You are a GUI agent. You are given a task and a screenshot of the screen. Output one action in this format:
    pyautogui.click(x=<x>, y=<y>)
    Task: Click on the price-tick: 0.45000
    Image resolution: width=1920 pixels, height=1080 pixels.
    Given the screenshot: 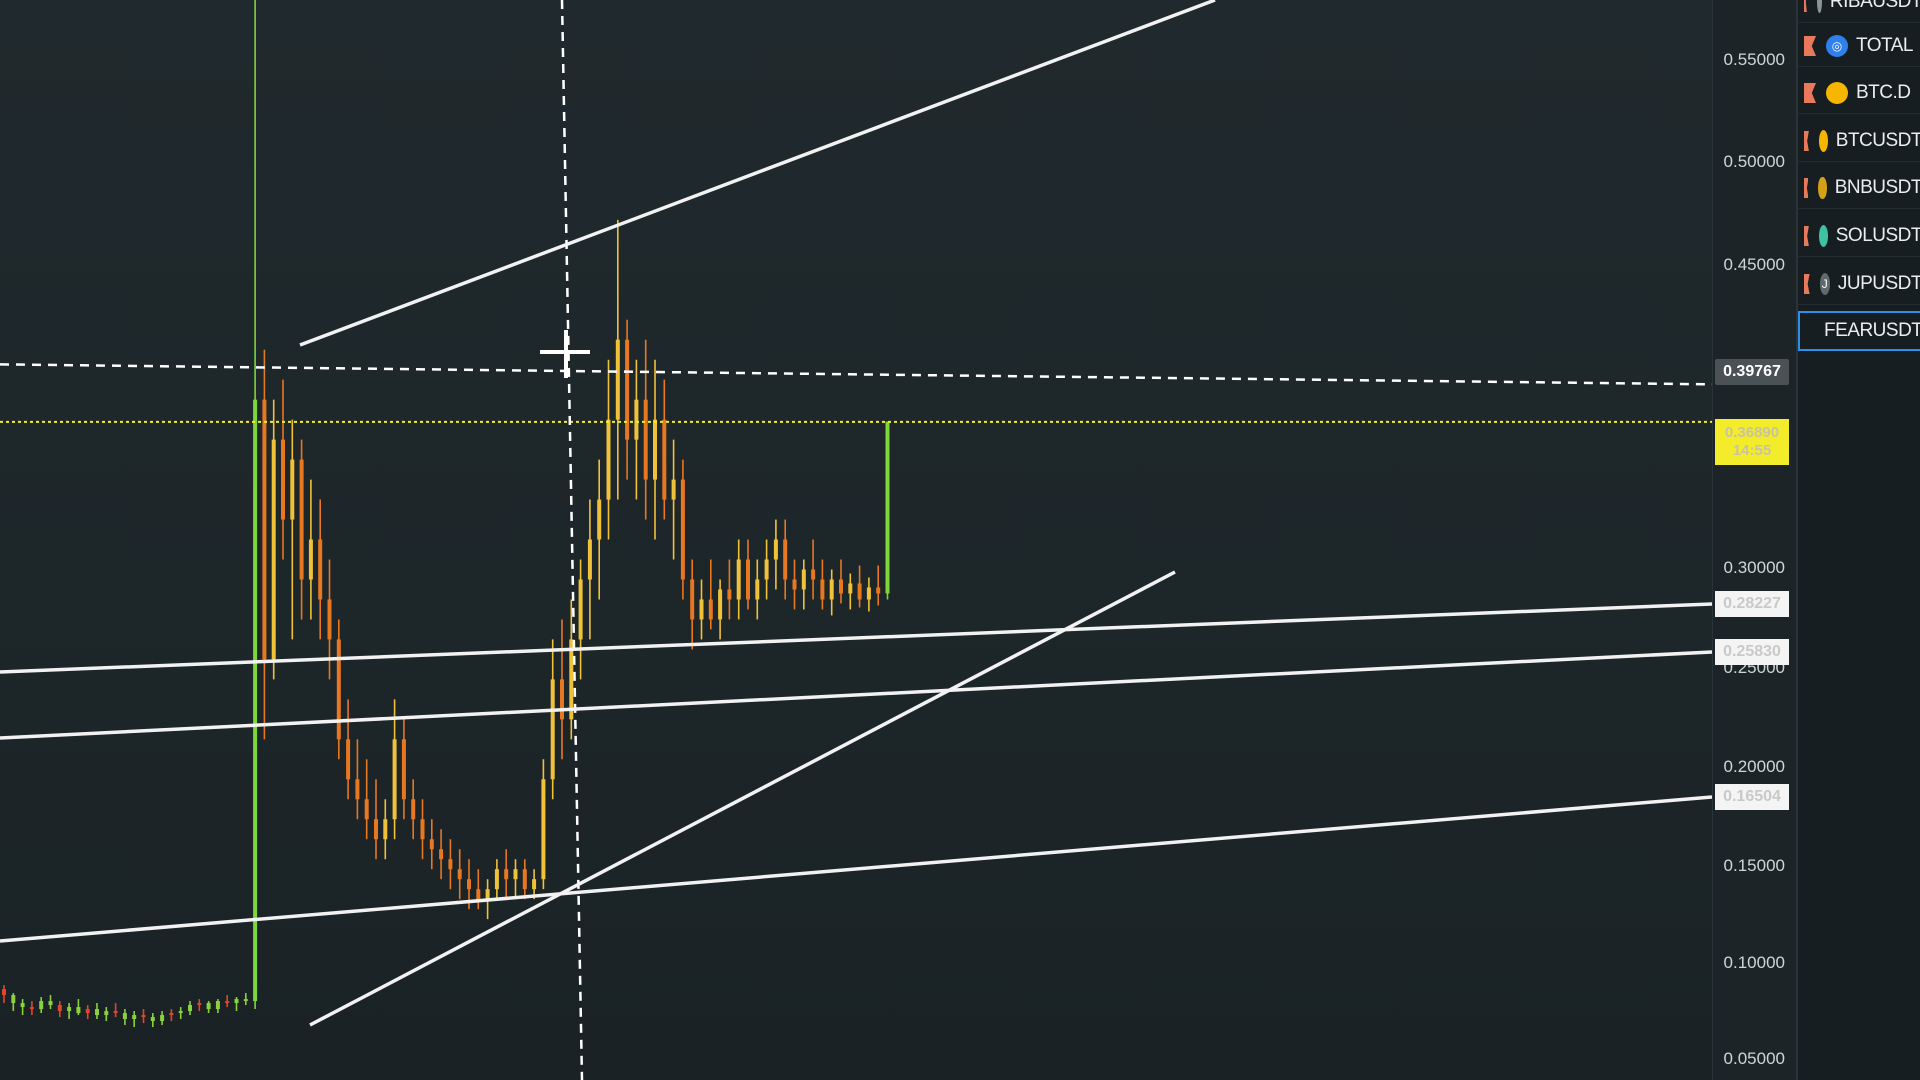 What is the action you would take?
    pyautogui.click(x=1754, y=264)
    